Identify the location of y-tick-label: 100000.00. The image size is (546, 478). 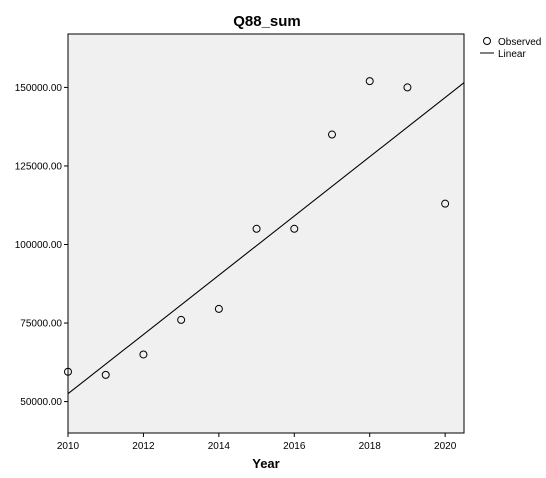
(39, 245).